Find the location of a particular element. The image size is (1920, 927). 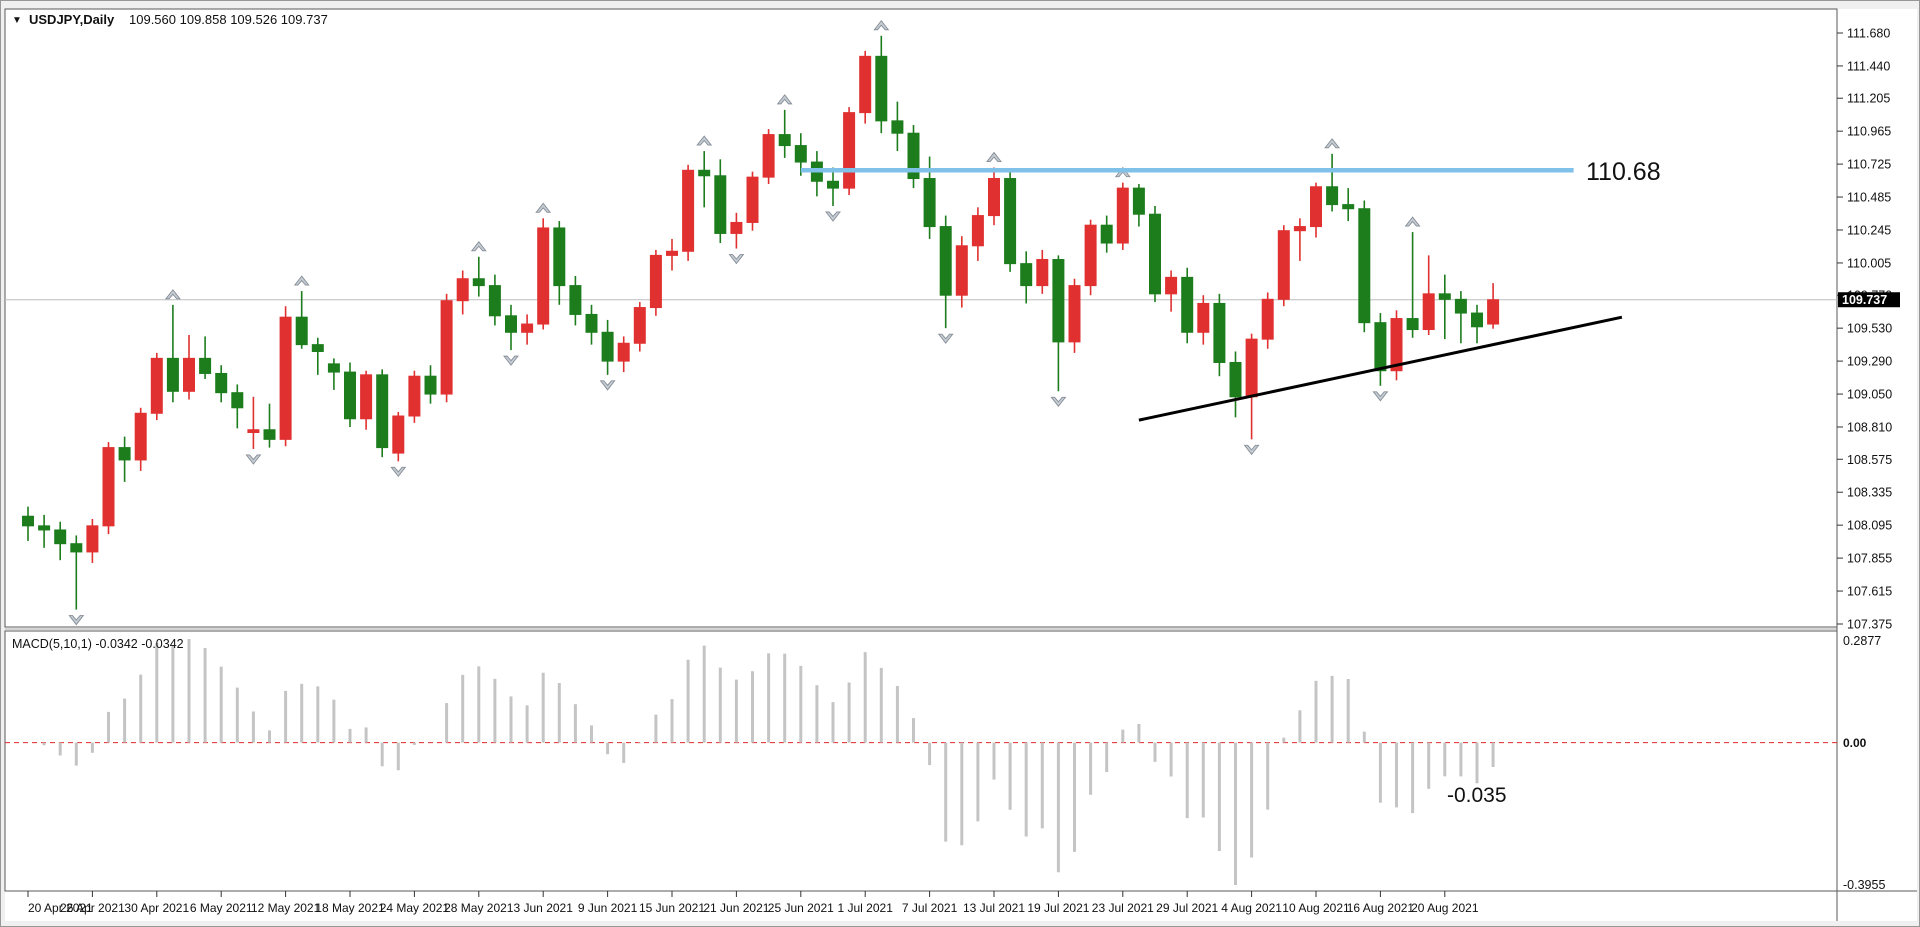

date-axis-label: 10 Aug 2021 is located at coordinates (1316, 908).